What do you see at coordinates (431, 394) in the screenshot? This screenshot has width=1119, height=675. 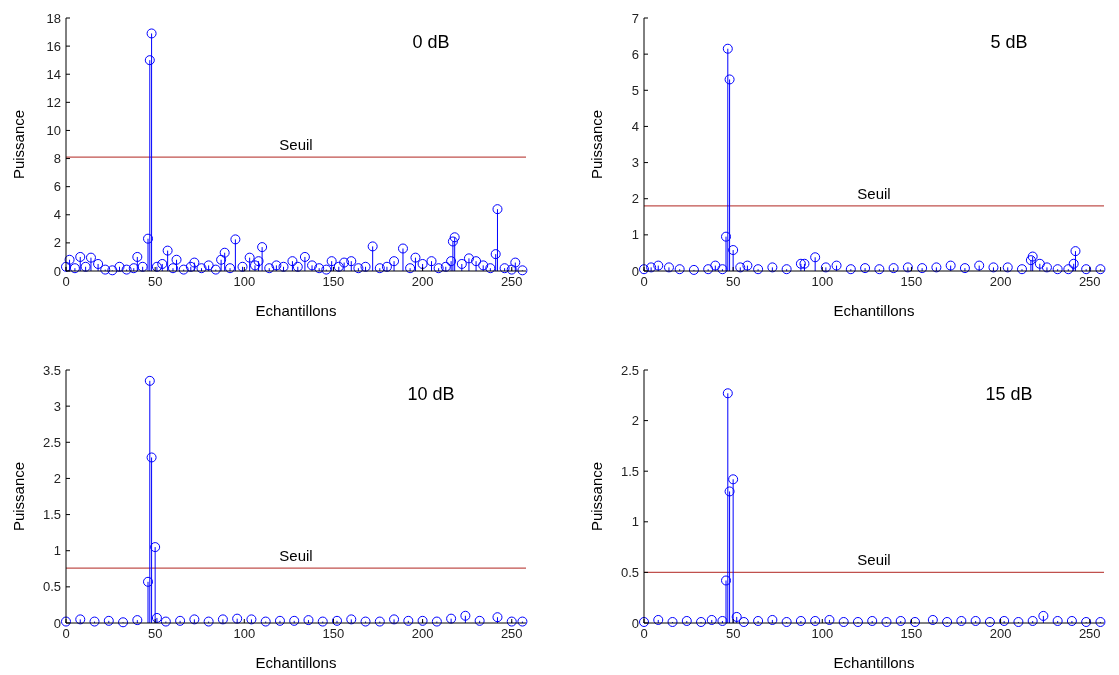 I see `text: 10 dB` at bounding box center [431, 394].